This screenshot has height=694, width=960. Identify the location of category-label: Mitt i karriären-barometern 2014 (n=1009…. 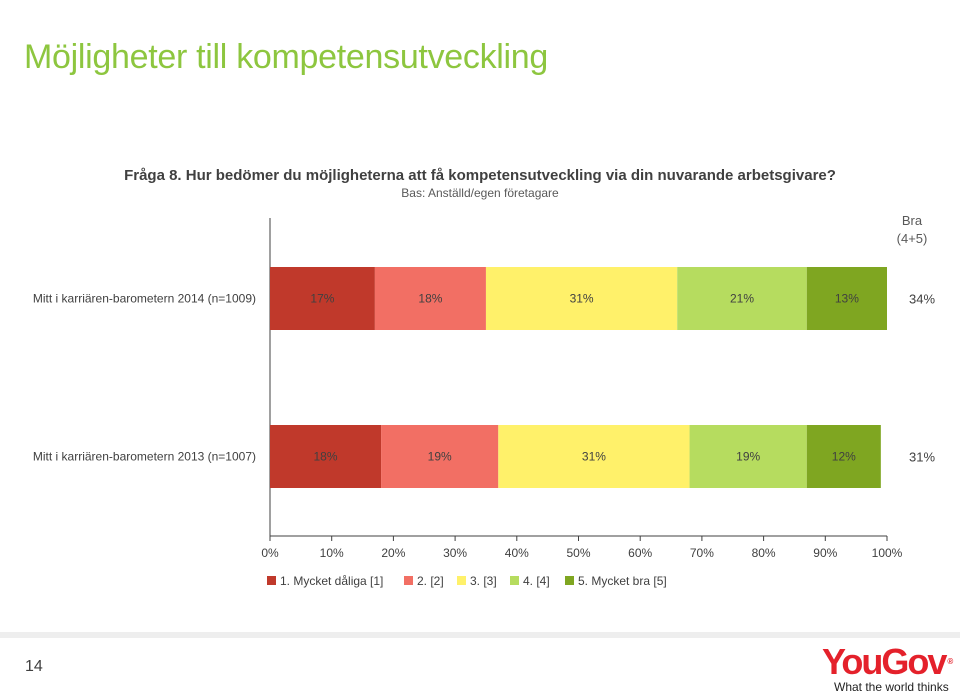
(144, 299).